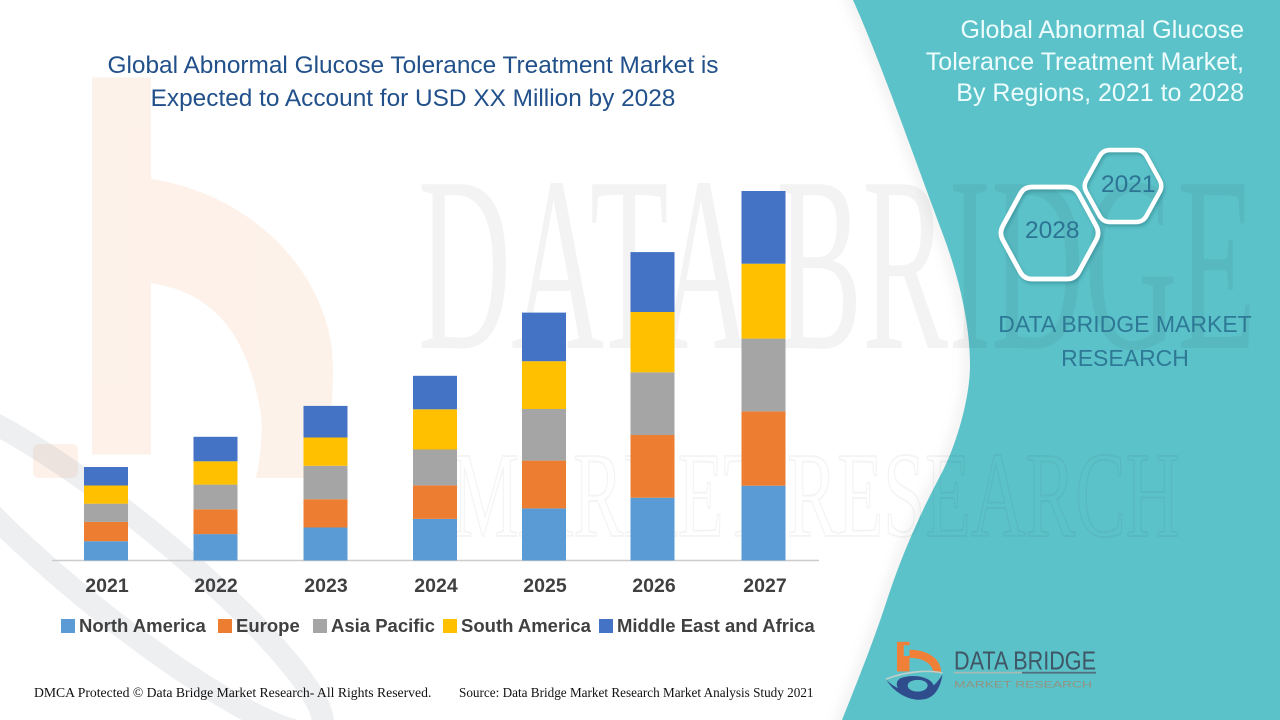 Image resolution: width=1280 pixels, height=720 pixels. I want to click on svg-text: DATA BRIDGE, so click(1025, 661).